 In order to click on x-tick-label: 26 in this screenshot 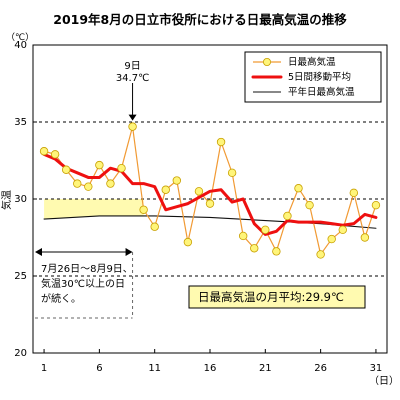, I will do `click(320, 368)`.